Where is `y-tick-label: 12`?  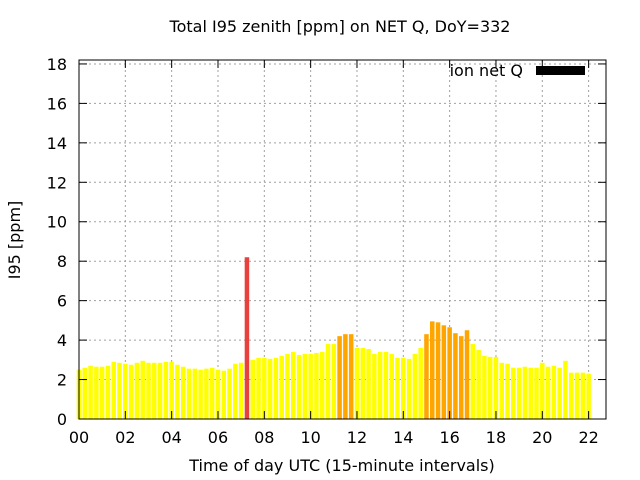
y-tick-label: 12 is located at coordinates (57, 182).